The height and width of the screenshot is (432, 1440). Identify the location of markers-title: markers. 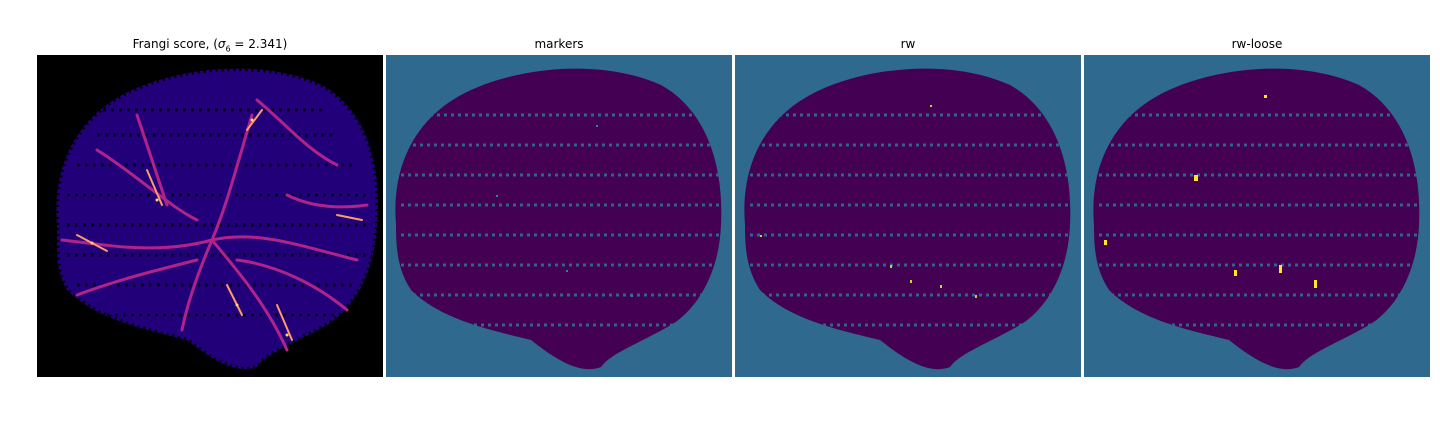
(559, 44).